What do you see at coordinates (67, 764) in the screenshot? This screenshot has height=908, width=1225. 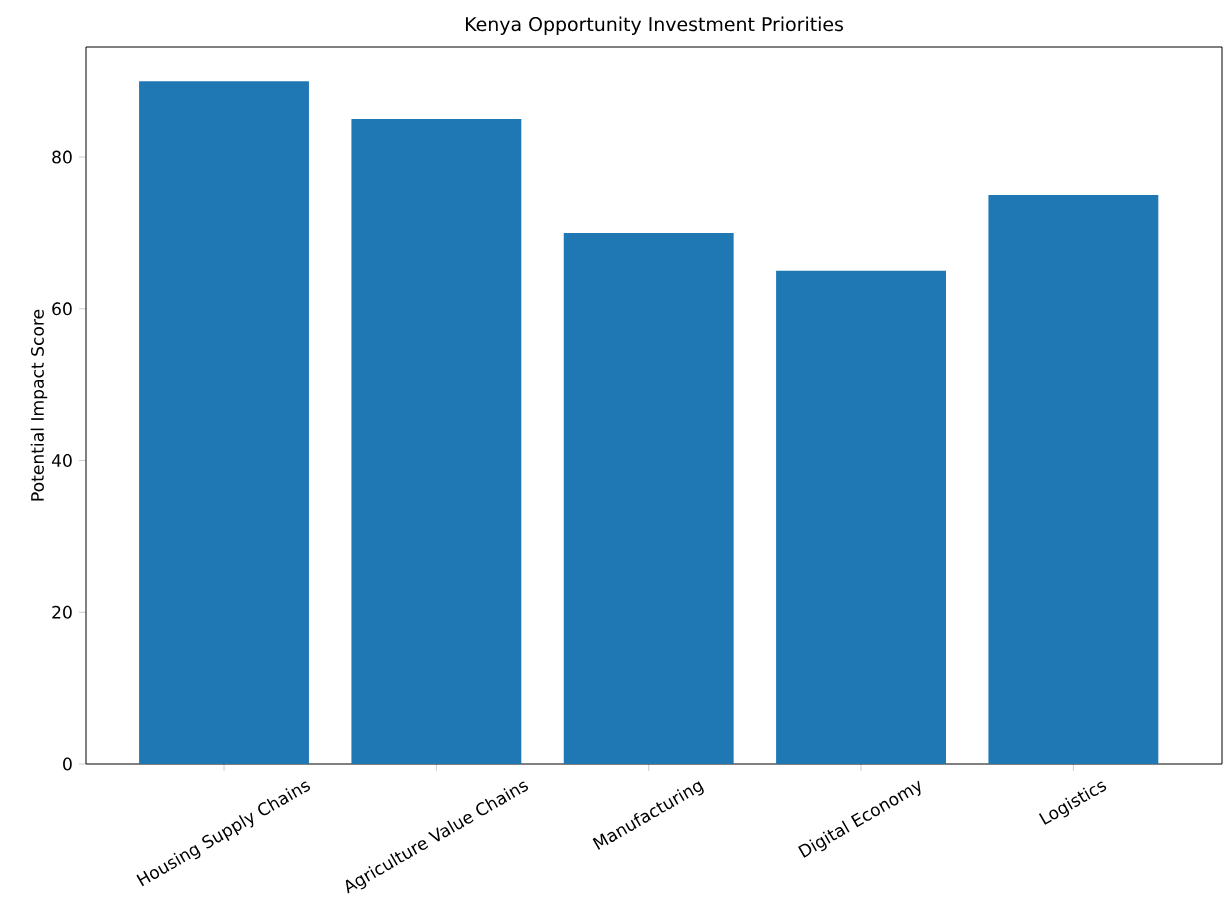 I see `y-tick-label: 0` at bounding box center [67, 764].